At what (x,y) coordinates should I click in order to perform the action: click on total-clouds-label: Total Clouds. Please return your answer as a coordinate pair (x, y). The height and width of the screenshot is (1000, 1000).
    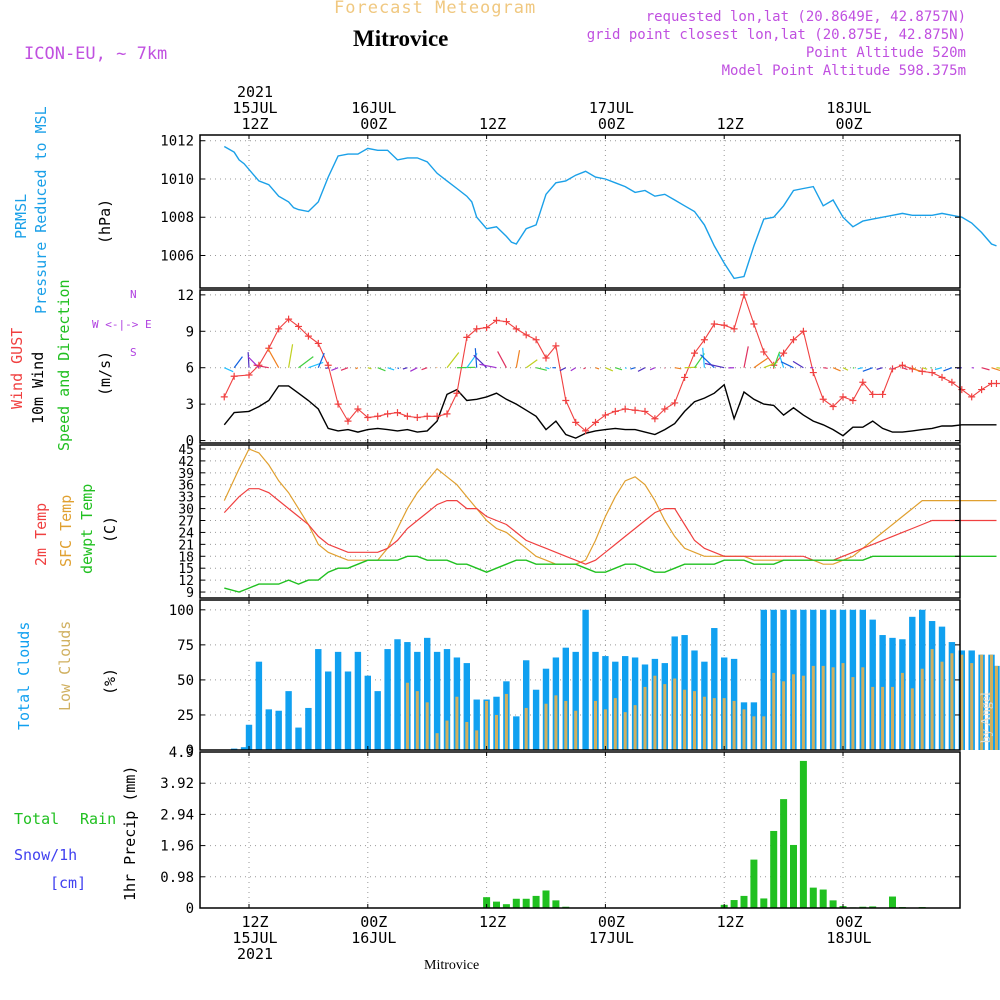
    Looking at the image, I should click on (24, 675).